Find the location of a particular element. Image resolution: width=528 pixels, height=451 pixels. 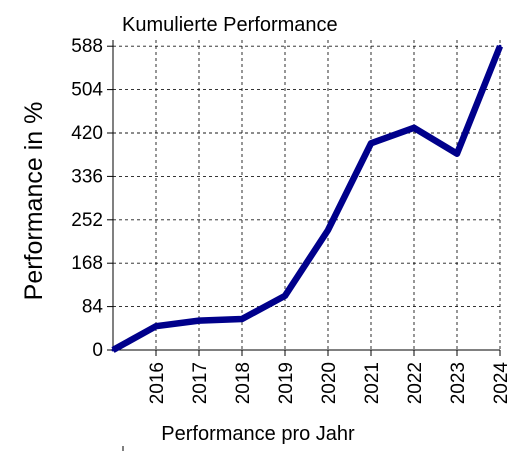

x-tick-label: 2021 is located at coordinates (372, 383).